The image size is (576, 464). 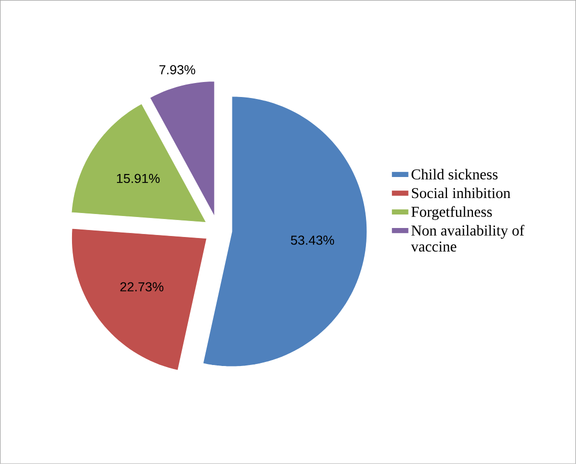 What do you see at coordinates (455, 174) in the screenshot?
I see `legend-label: Child sickness` at bounding box center [455, 174].